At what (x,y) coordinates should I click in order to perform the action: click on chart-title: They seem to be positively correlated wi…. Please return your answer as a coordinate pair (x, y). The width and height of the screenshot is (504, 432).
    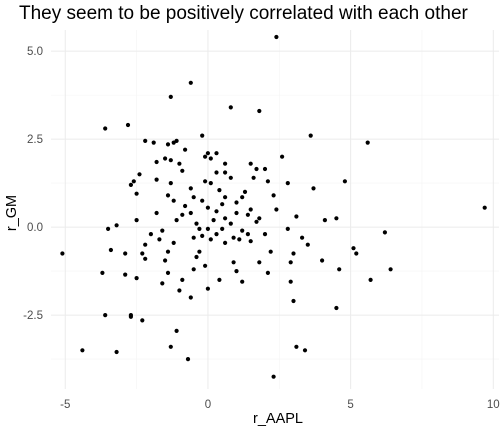
    Looking at the image, I should click on (244, 13).